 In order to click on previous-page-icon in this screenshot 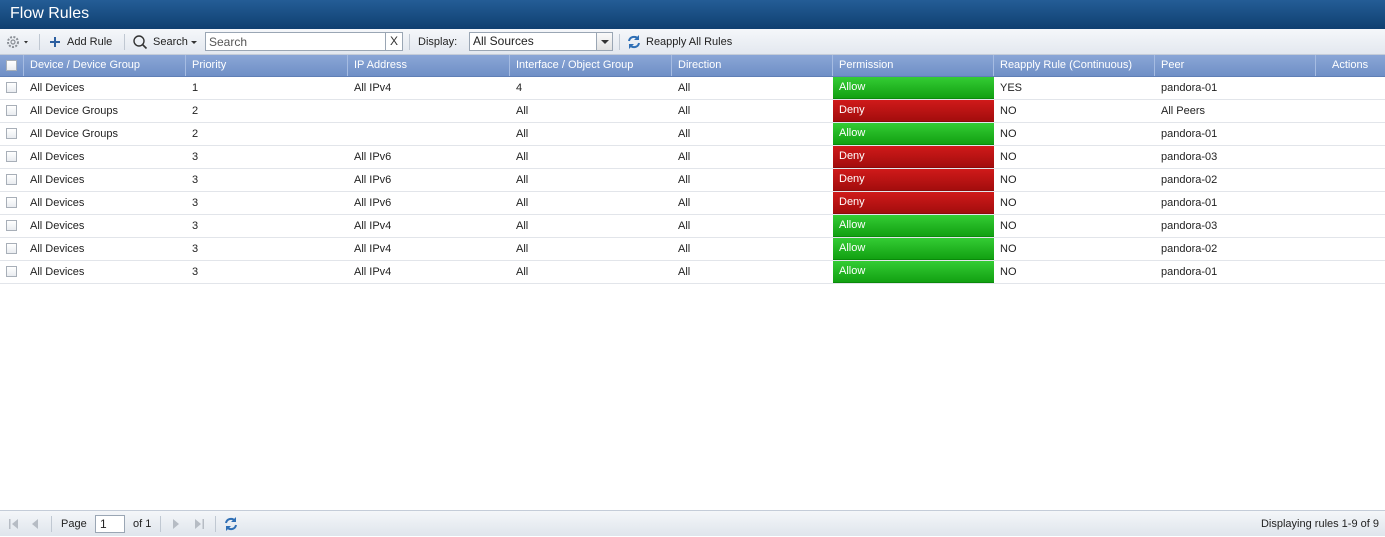, I will do `click(35, 524)`.